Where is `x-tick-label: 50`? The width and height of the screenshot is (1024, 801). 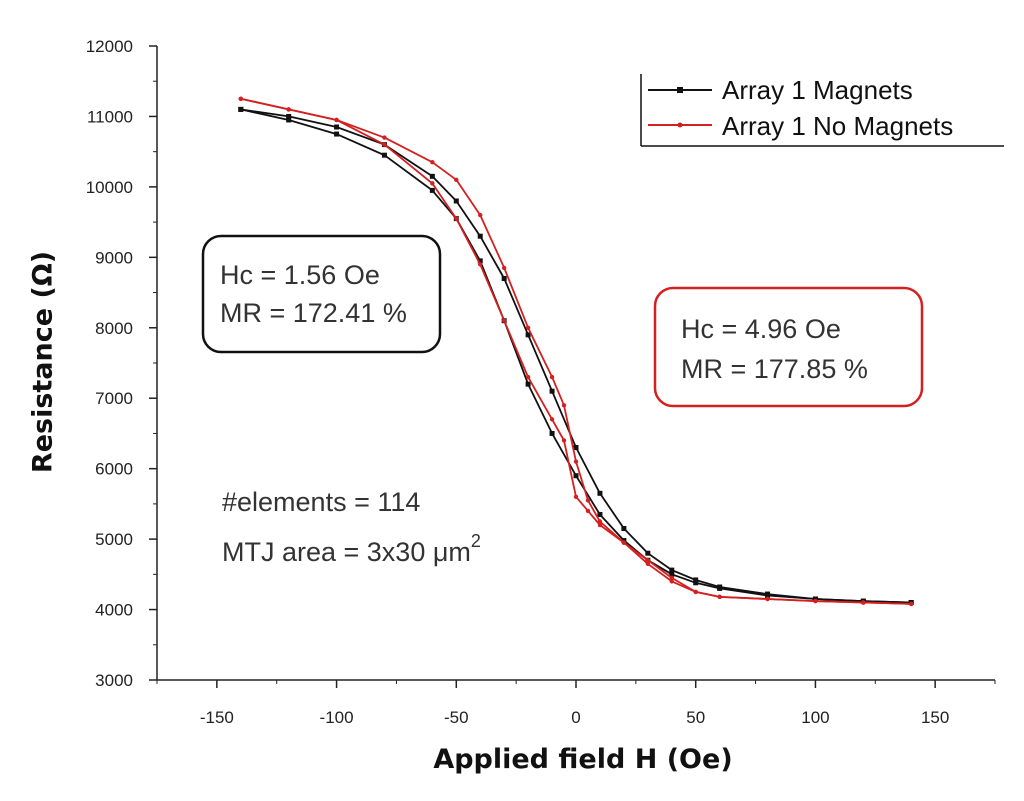 x-tick-label: 50 is located at coordinates (695, 717).